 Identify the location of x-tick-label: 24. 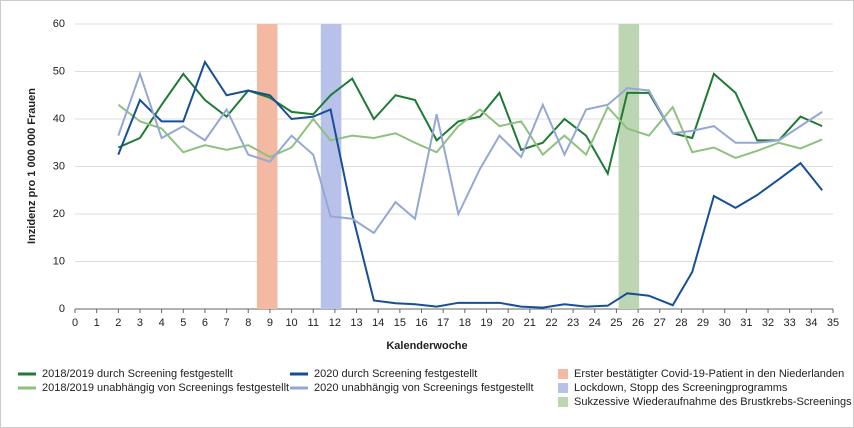
(595, 323).